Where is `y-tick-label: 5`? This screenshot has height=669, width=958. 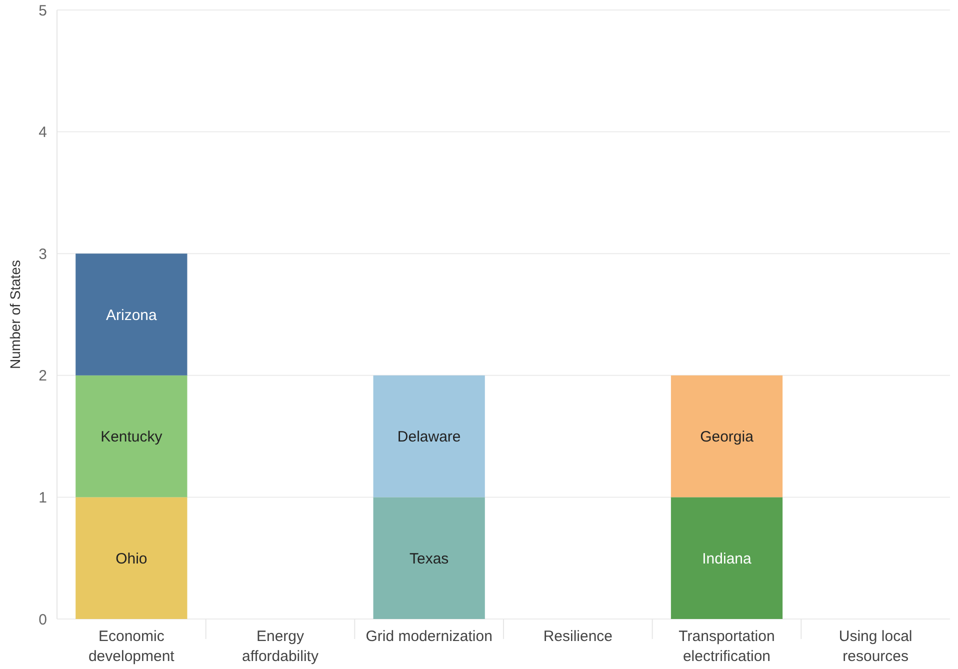 y-tick-label: 5 is located at coordinates (42, 11).